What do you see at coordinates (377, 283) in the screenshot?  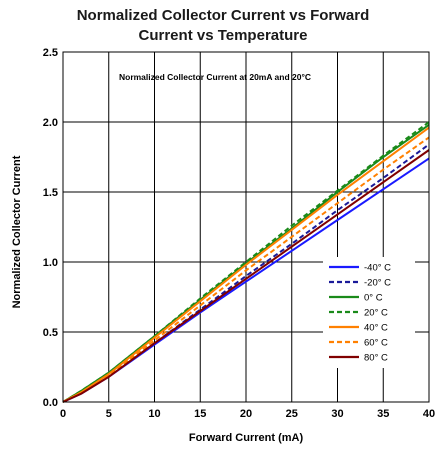 I see `legend-label: -20° C` at bounding box center [377, 283].